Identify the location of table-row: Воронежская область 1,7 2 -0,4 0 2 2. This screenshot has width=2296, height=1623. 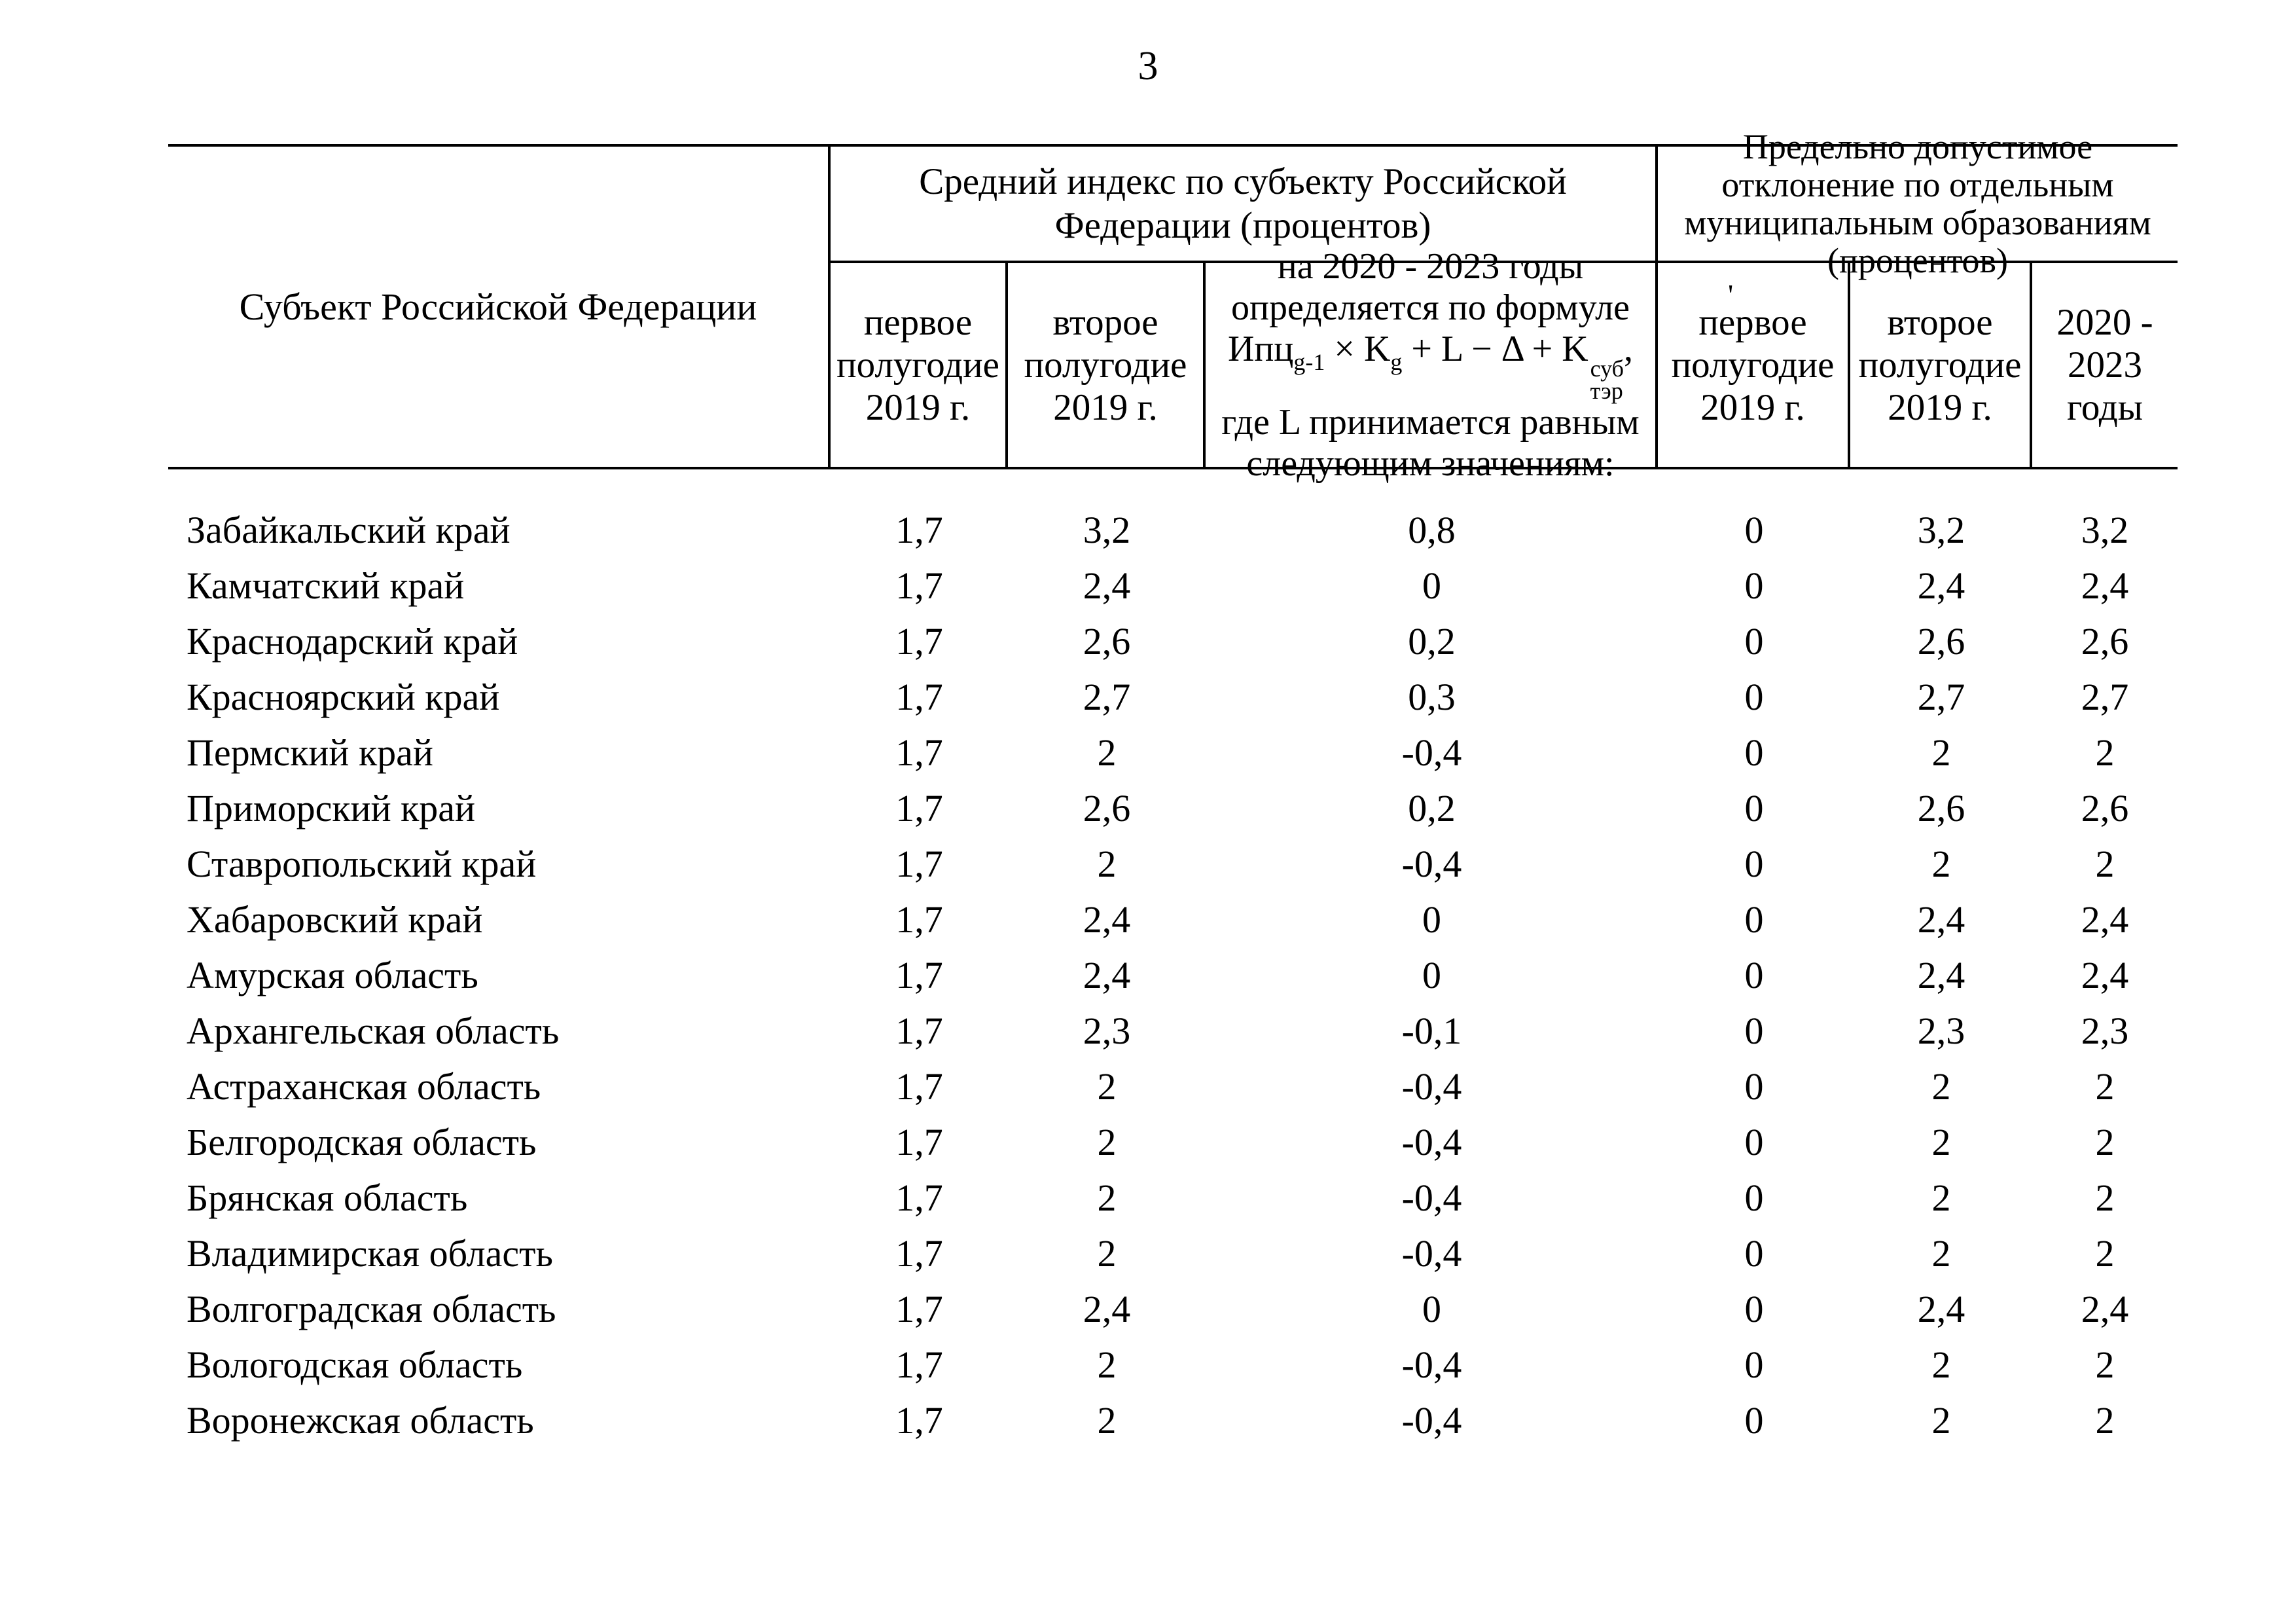
(1173, 1420).